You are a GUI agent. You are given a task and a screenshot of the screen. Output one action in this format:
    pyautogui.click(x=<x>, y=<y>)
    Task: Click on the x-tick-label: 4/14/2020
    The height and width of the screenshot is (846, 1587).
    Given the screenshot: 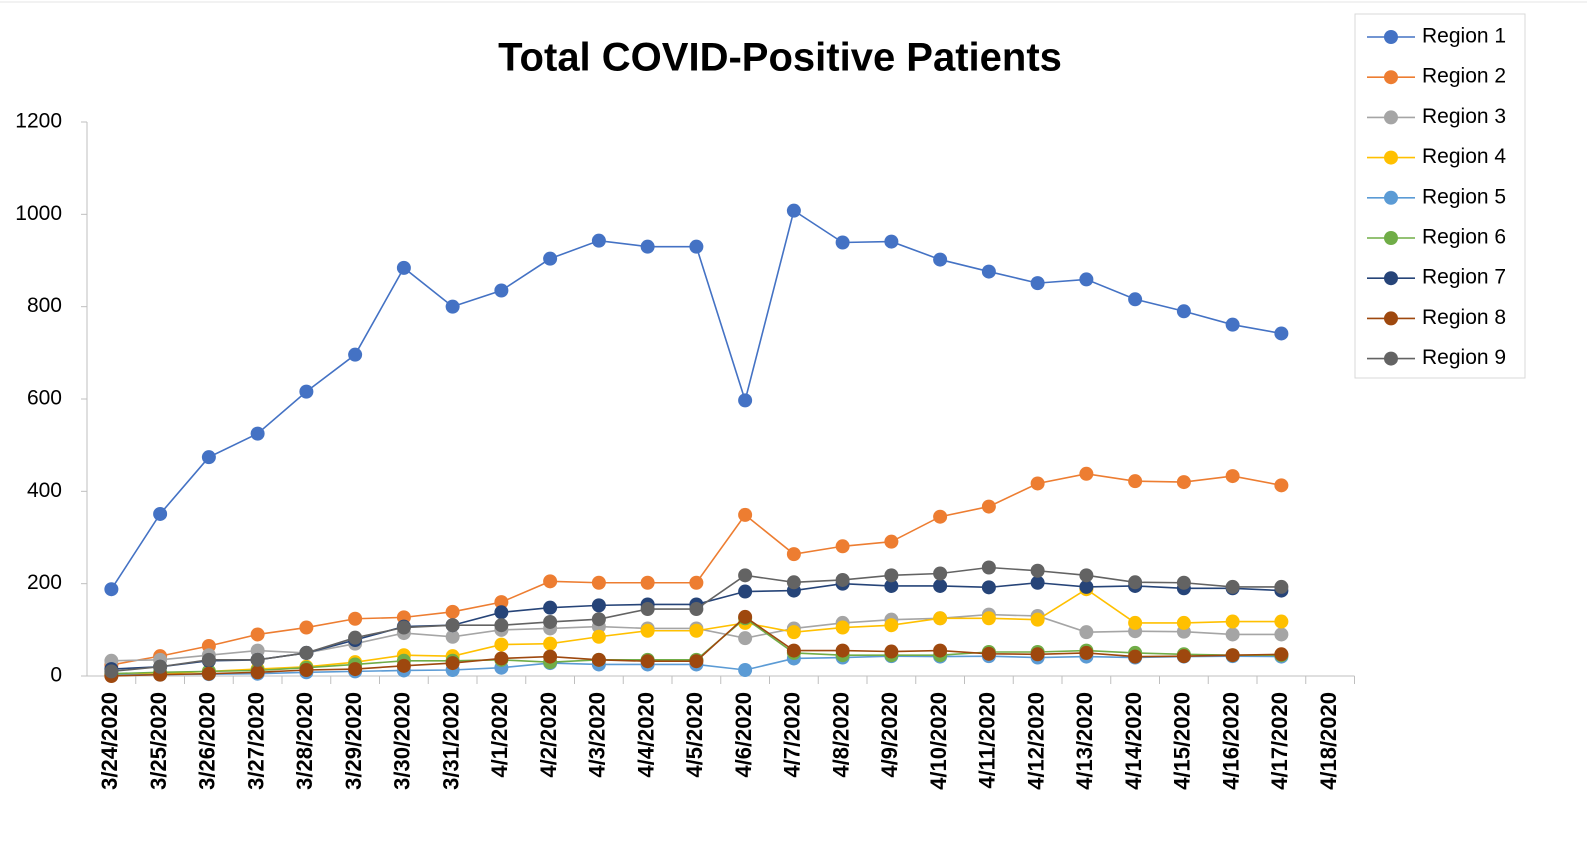 What is the action you would take?
    pyautogui.click(x=1133, y=741)
    